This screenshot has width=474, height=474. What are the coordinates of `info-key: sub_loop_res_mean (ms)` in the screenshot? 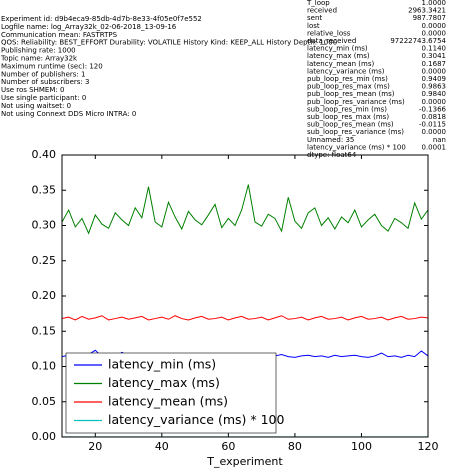 It's located at (350, 125).